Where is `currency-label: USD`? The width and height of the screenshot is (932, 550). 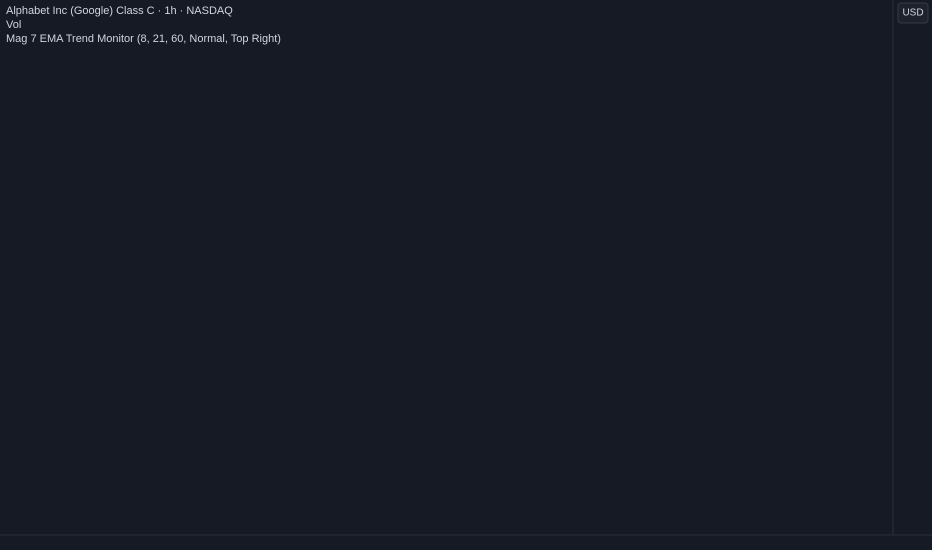 currency-label: USD is located at coordinates (912, 13).